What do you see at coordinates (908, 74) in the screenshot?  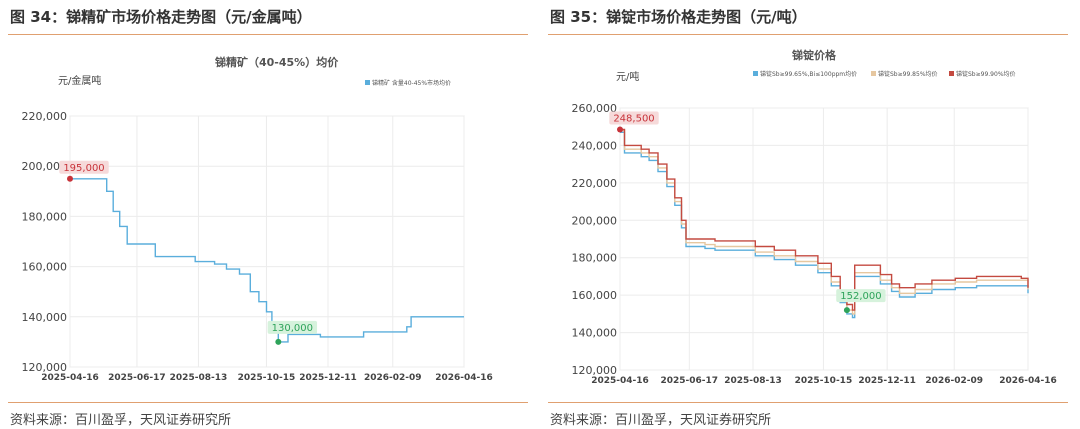 I see `legend-label: 锑锭Sb≥99.85%均价` at bounding box center [908, 74].